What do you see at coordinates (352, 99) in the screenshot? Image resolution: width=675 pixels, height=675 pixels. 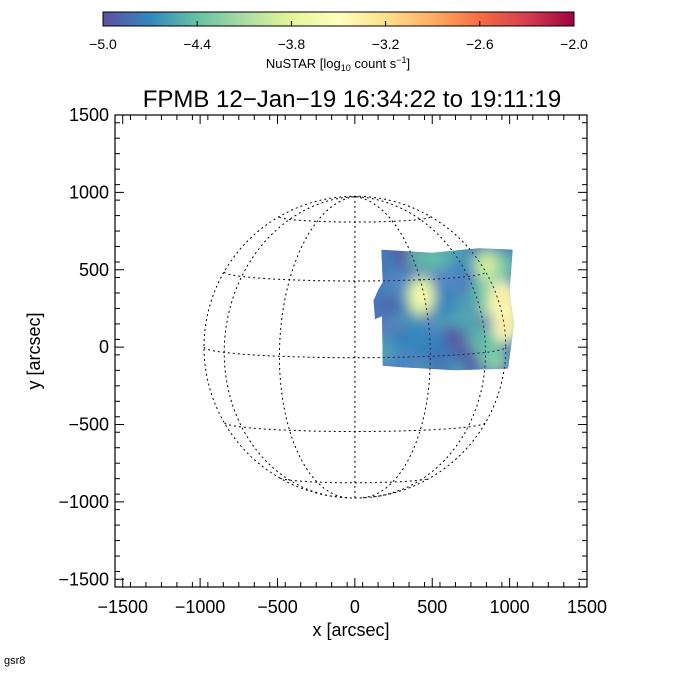 I see `chart-title: FPMB 12−Jan−19 16:34:22 to 19:11:19` at bounding box center [352, 99].